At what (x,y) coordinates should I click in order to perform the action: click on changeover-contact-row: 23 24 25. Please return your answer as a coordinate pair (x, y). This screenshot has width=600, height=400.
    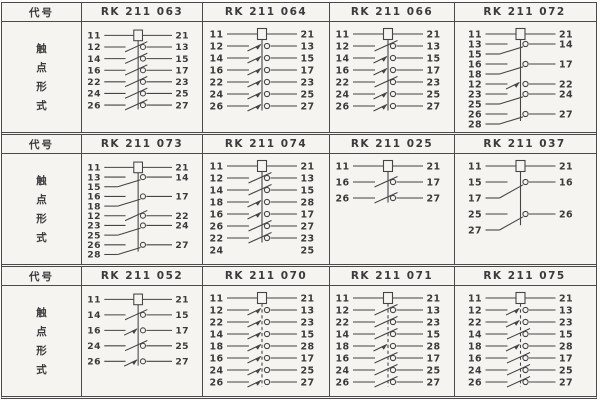
    Looking at the image, I should click on (520, 99).